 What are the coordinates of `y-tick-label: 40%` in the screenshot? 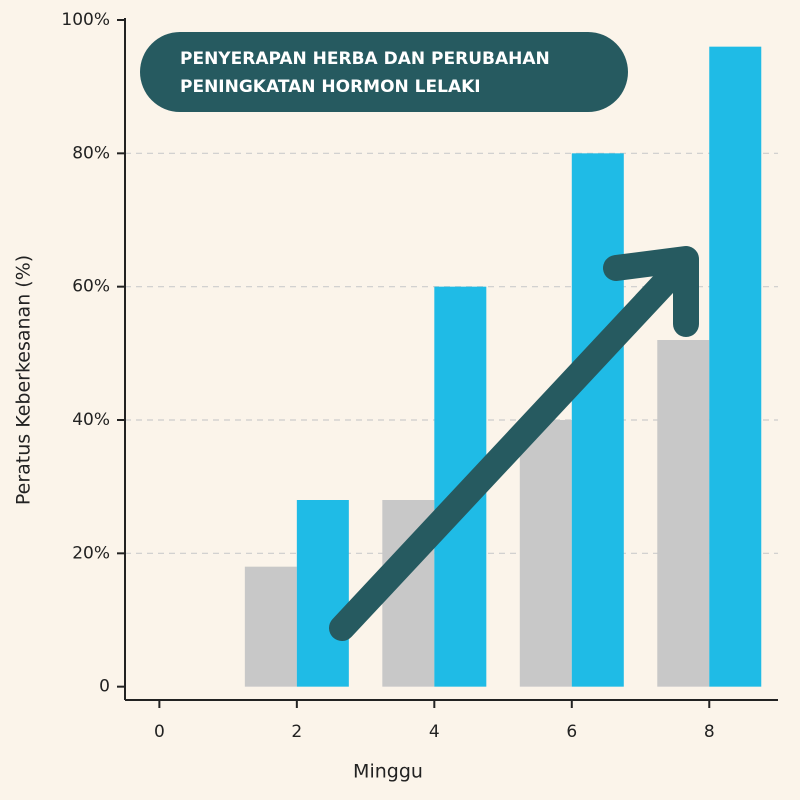 It's located at (91, 420).